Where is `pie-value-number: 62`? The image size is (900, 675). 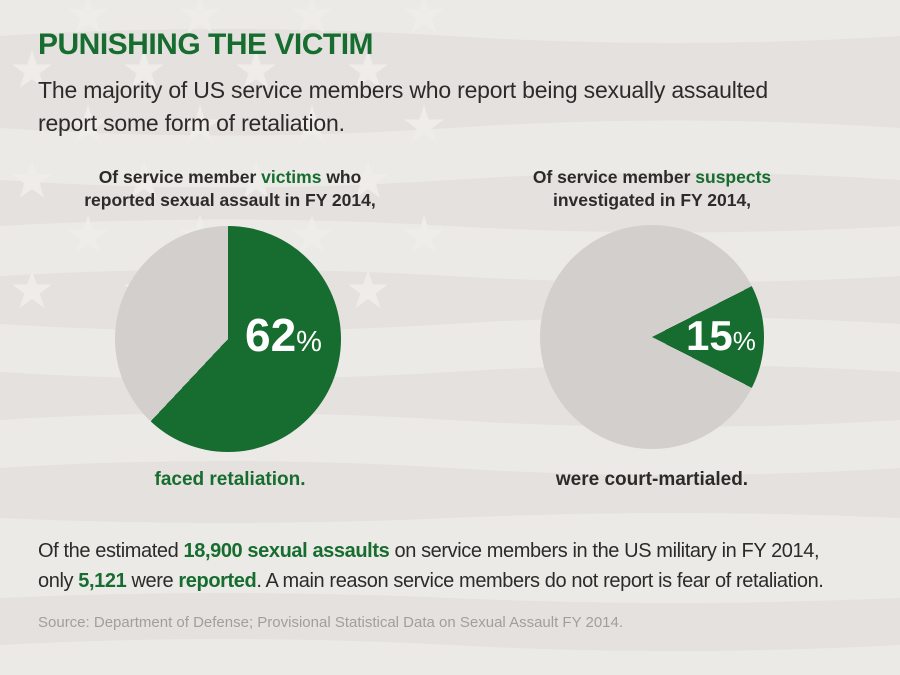 pie-value-number: 62 is located at coordinates (271, 335).